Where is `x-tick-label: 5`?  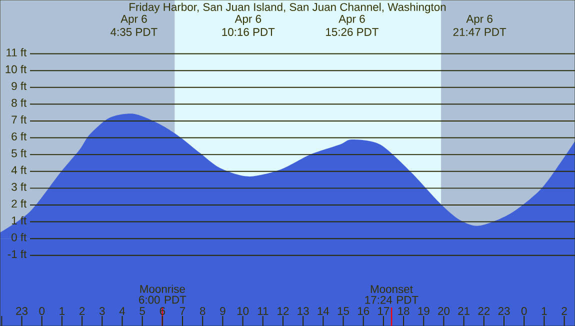 x-tick-label: 5 is located at coordinates (142, 311).